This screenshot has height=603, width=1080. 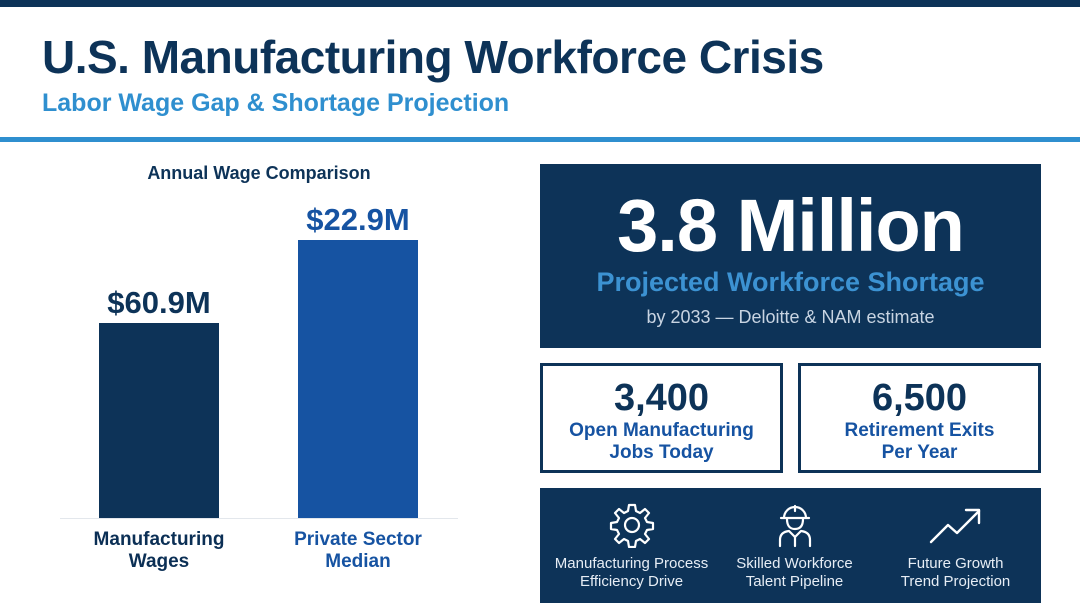 I want to click on stat-label: Open Manufacturing Jobs Today, so click(x=661, y=442).